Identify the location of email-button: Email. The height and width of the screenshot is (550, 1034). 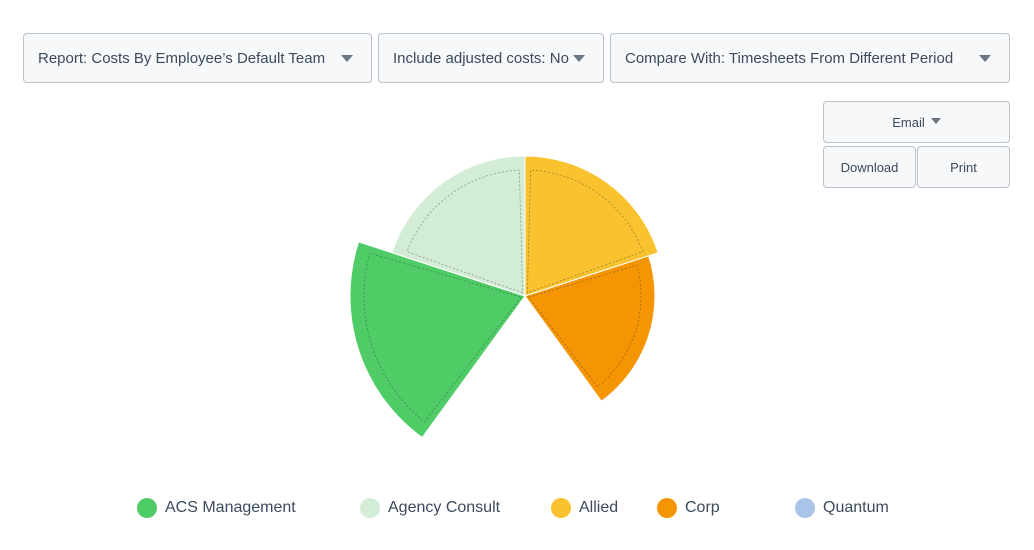
(916, 122).